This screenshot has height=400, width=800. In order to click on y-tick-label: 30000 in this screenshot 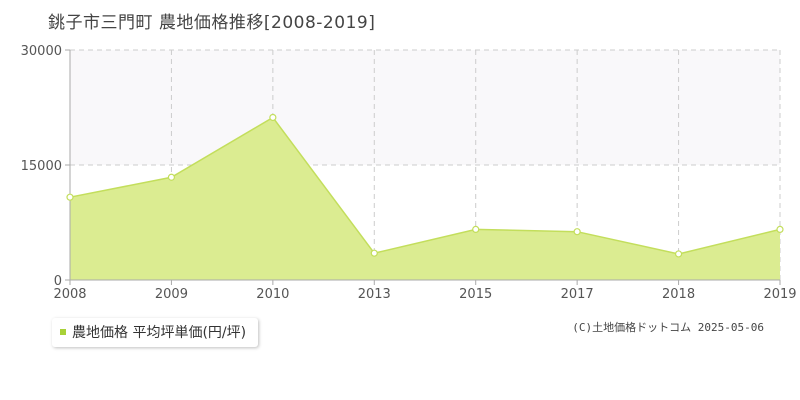, I will do `click(41, 51)`.